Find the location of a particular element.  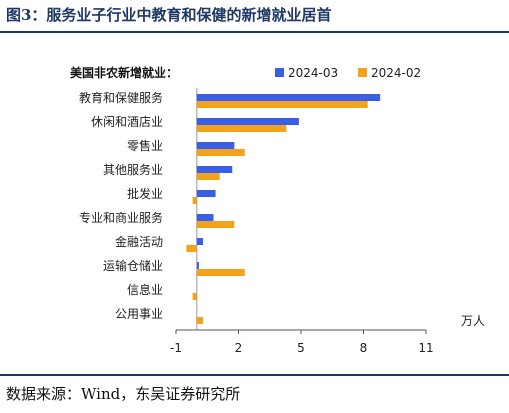

category-label: 教育和保健服务 is located at coordinates (121, 97).